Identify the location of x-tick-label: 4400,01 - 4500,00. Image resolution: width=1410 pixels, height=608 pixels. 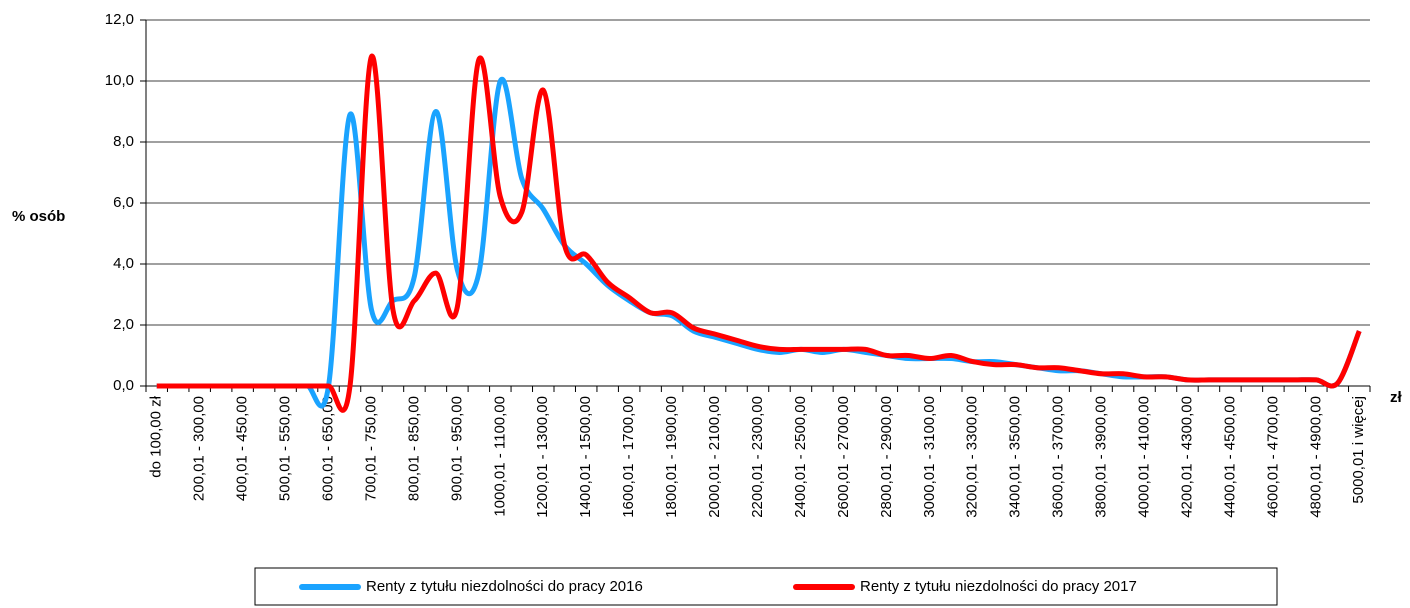
(1229, 457).